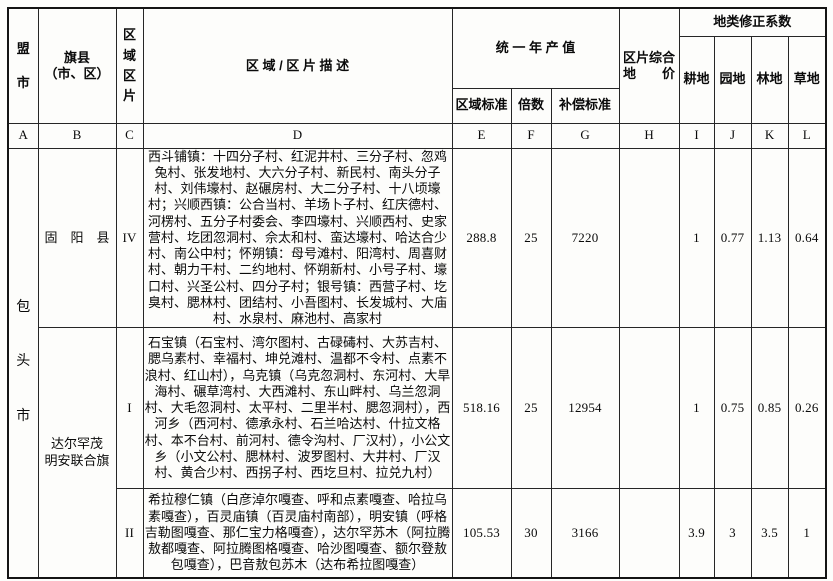  Describe the element at coordinates (732, 79) in the screenshot. I see `header-garden: 园地` at that location.